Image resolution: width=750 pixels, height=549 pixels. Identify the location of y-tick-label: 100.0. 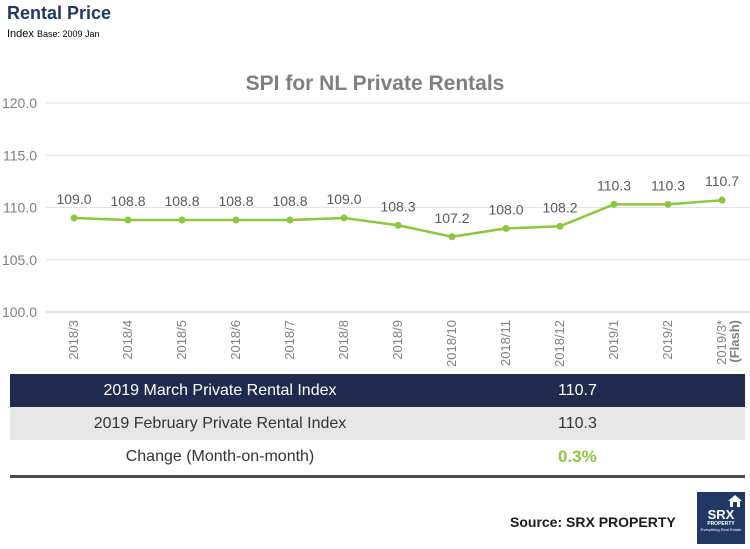
(19, 312).